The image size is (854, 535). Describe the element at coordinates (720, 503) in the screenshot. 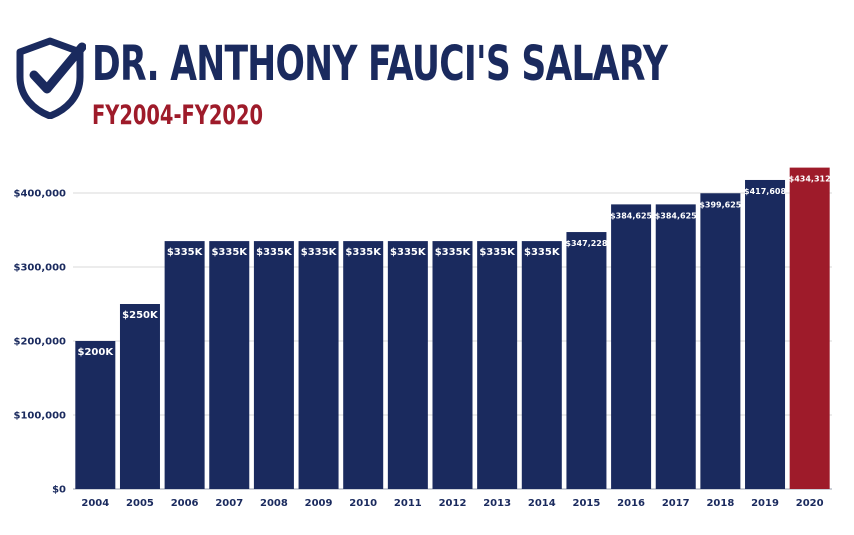

I see `x-tick-label: 2018` at that location.